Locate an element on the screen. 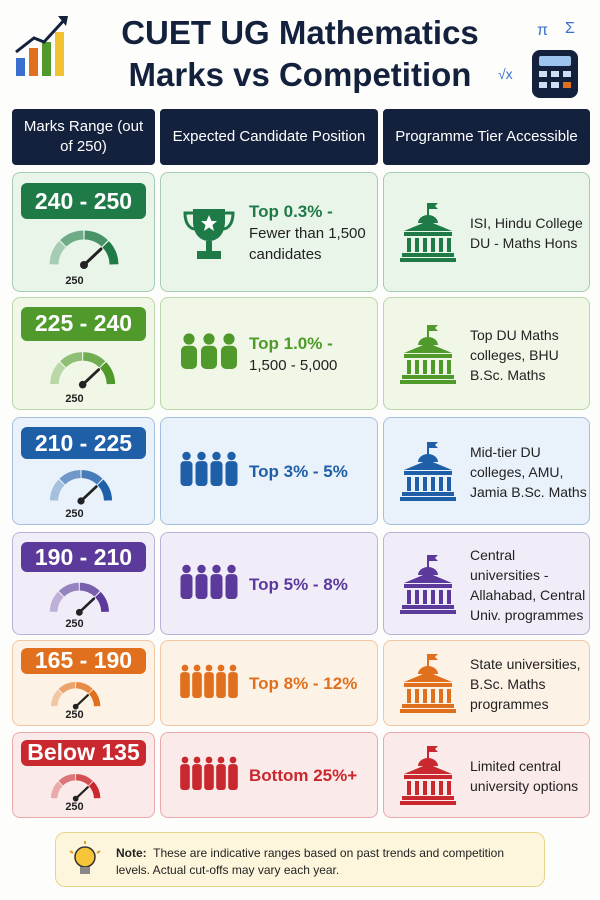 Image resolution: width=600 pixels, height=900 pixels. programme-cell: Limited central university options is located at coordinates (486, 775).